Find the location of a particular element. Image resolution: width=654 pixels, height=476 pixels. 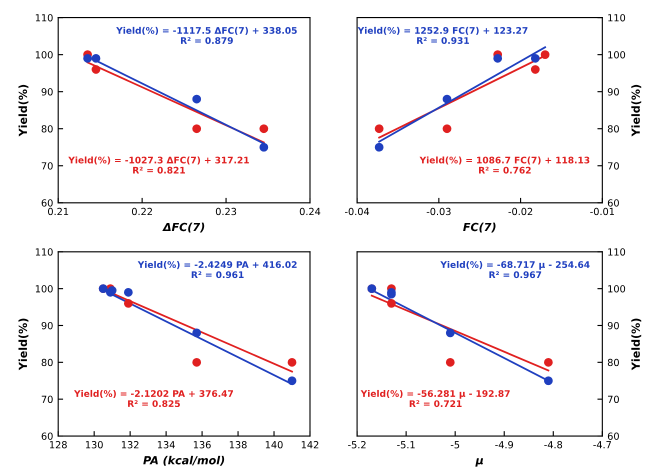

annotation: R² = 0.967 is located at coordinates (515, 274).